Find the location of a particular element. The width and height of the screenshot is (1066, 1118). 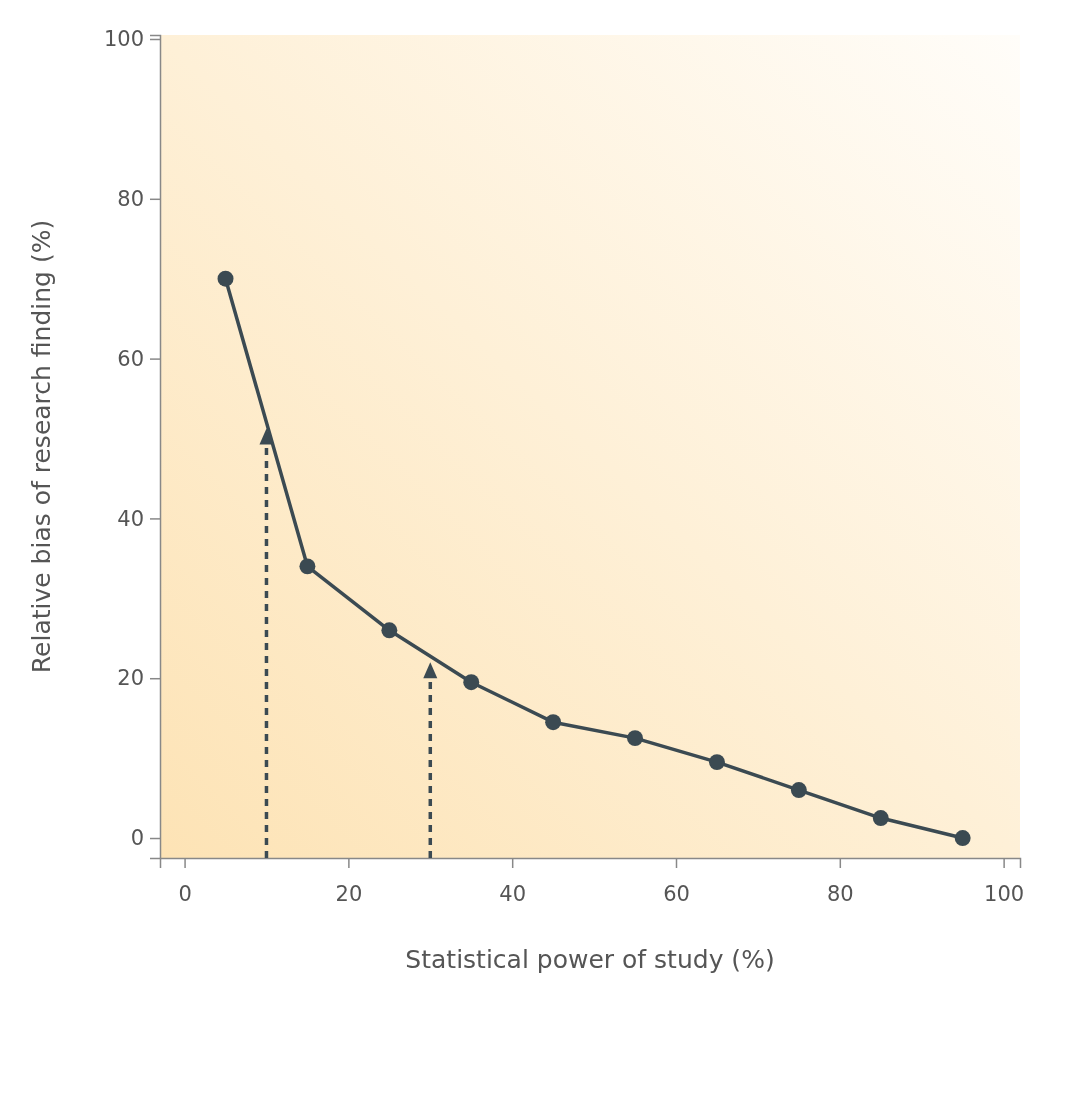

x-tick-label: 60 is located at coordinates (676, 893).